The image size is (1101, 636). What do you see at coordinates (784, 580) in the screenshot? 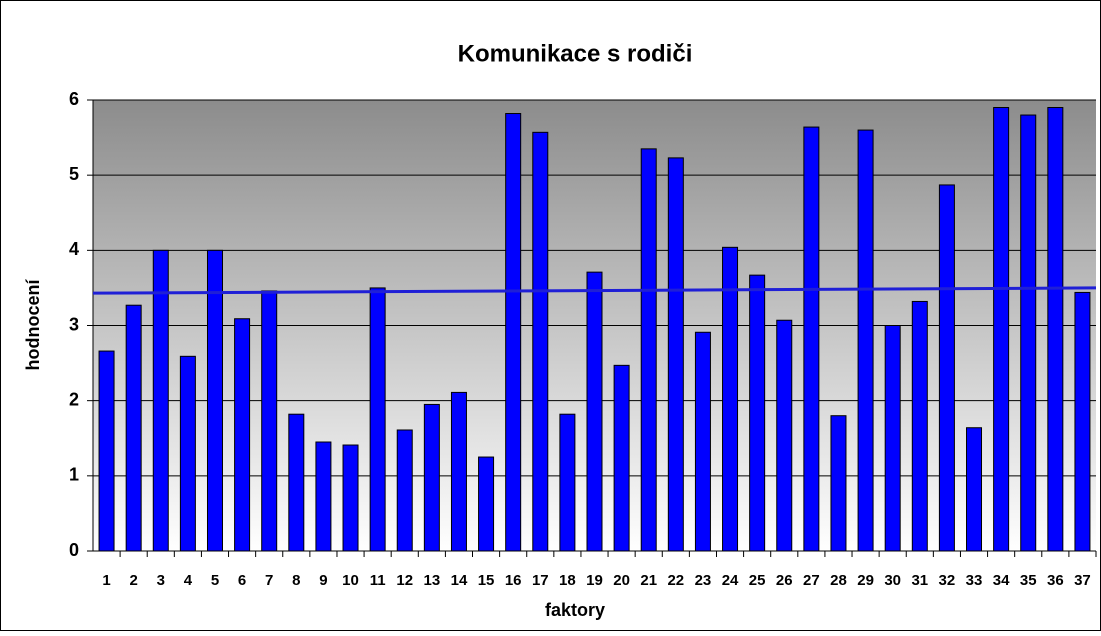
I see `x-tick-label: 26` at bounding box center [784, 580].